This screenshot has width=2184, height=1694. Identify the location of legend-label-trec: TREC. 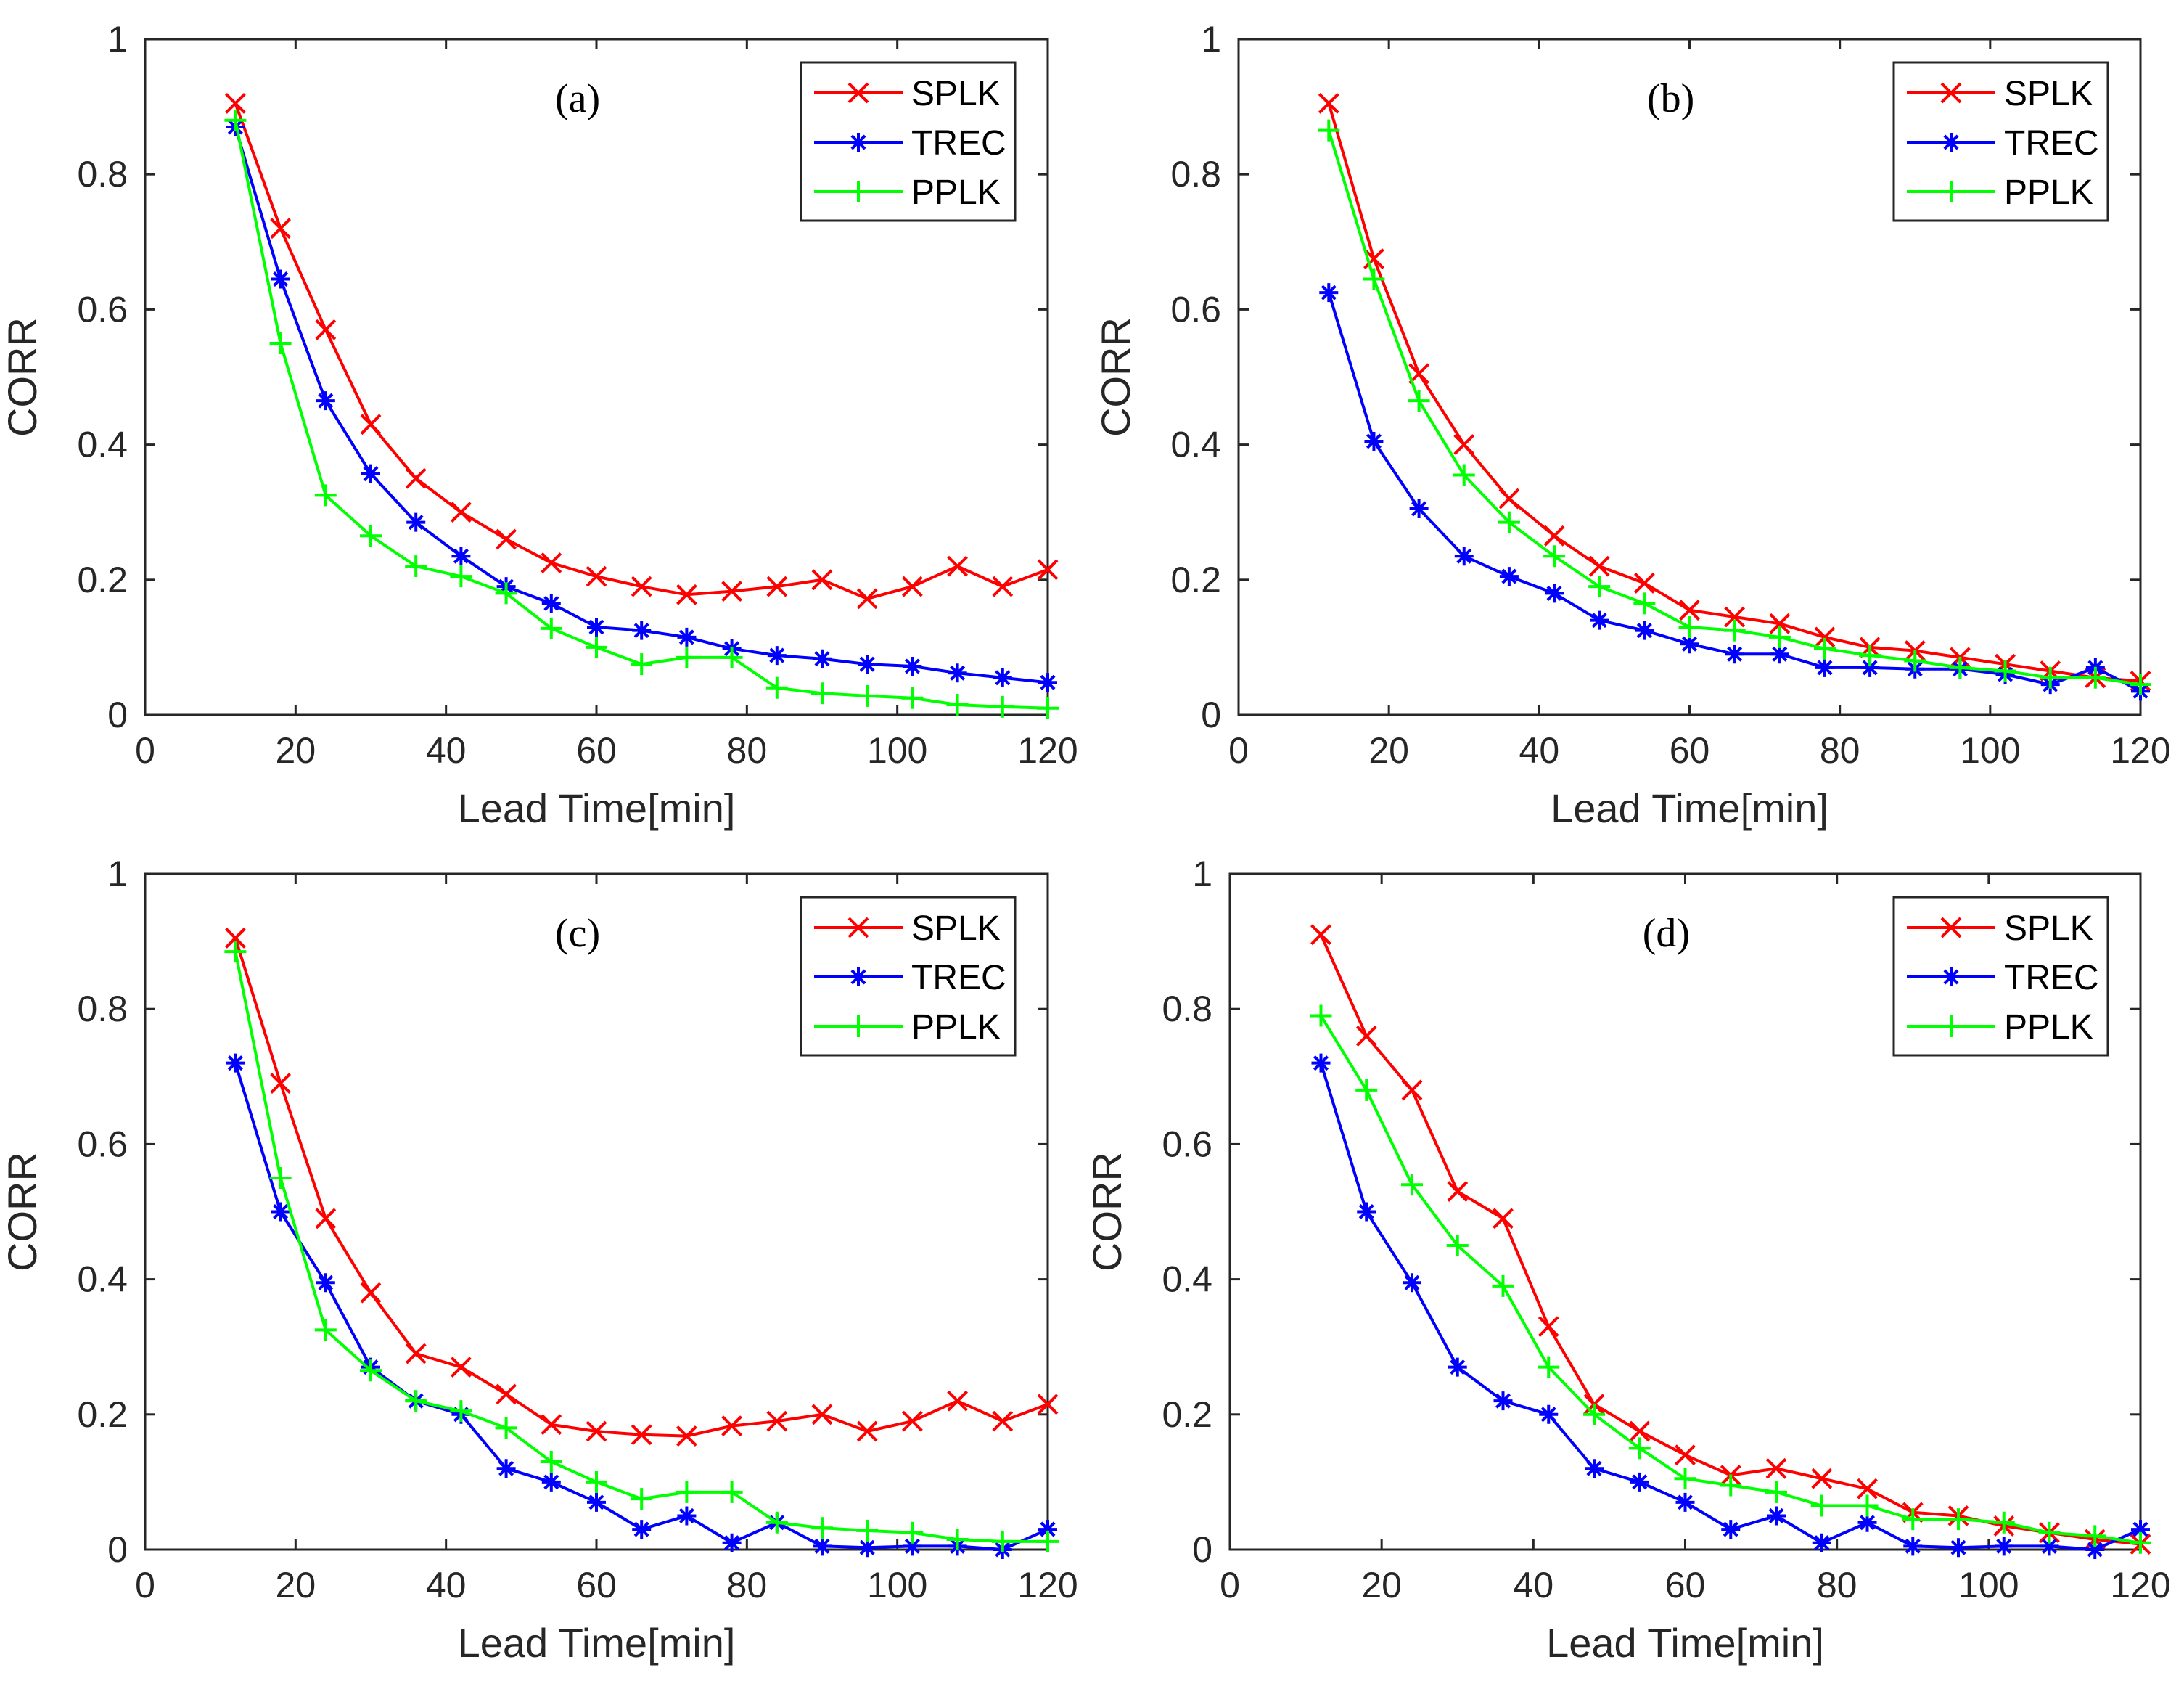
(2051, 978).